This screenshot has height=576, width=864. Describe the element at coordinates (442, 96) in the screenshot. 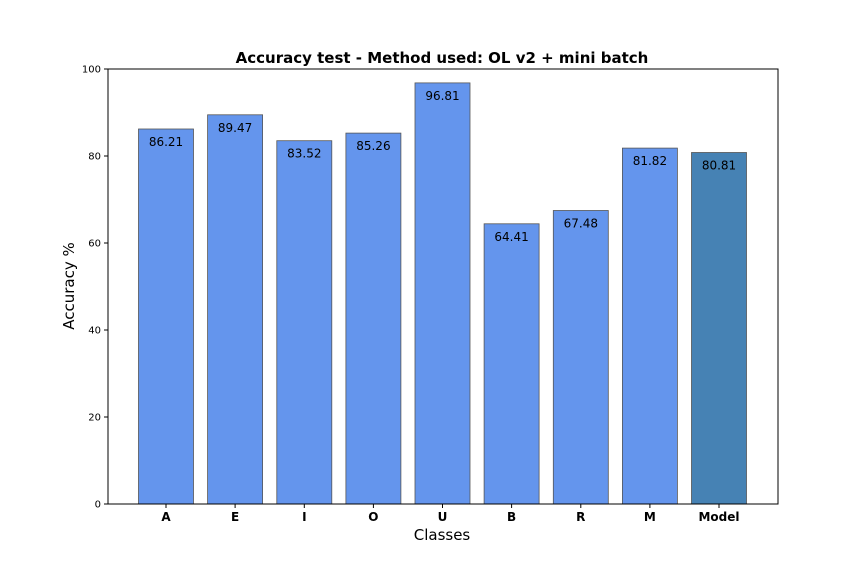

I see `value-label-u: 96.81` at that location.